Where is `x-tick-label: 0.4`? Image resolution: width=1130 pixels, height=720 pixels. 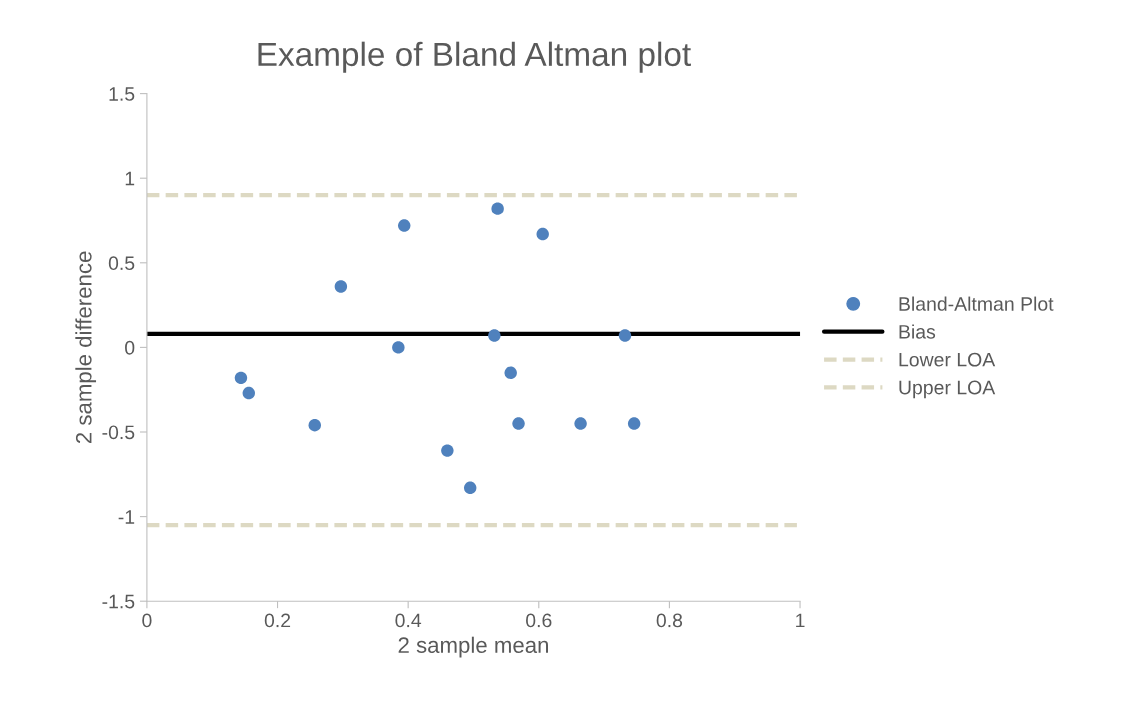 x-tick-label: 0.4 is located at coordinates (408, 620).